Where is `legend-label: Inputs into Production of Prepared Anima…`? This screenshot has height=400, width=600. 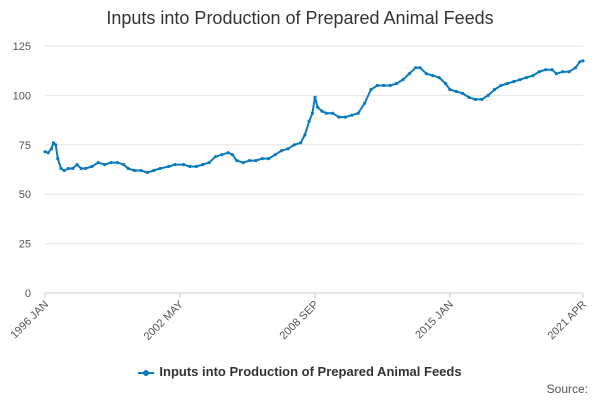 legend-label: Inputs into Production of Prepared Anima… is located at coordinates (310, 371).